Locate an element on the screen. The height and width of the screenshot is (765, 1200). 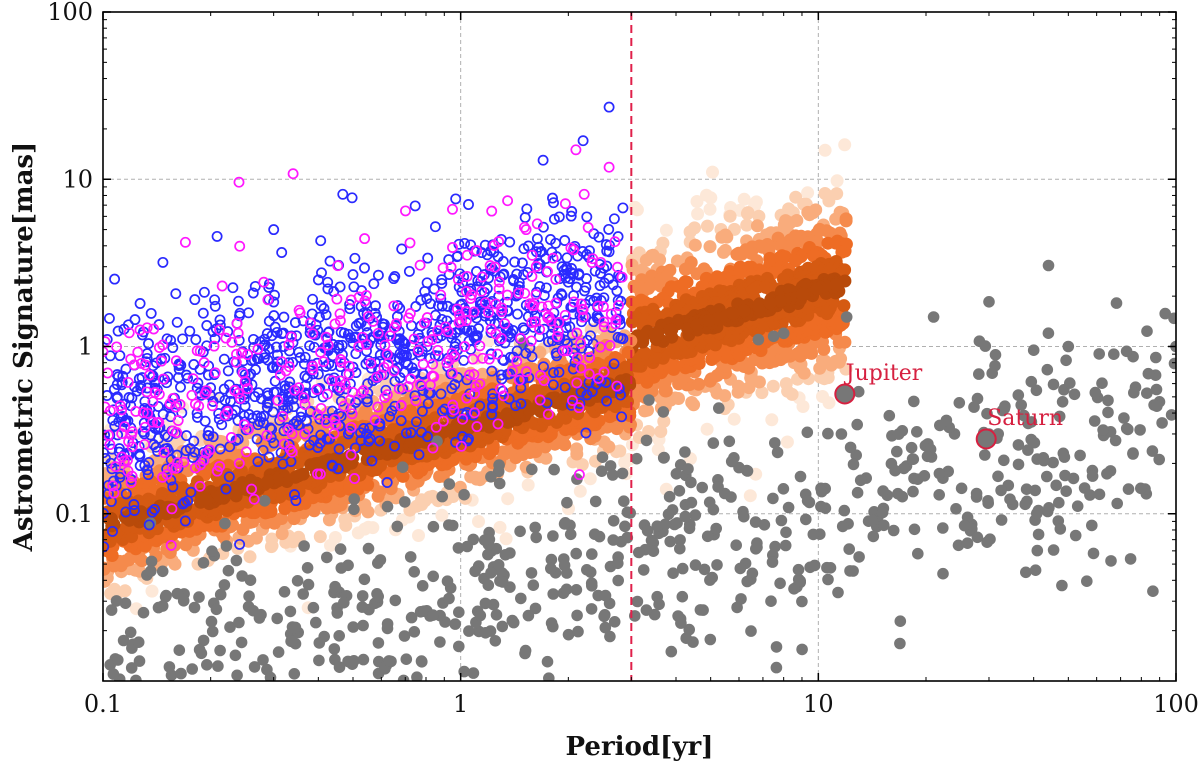
x-tick-label: 0.1 is located at coordinates (103, 704).